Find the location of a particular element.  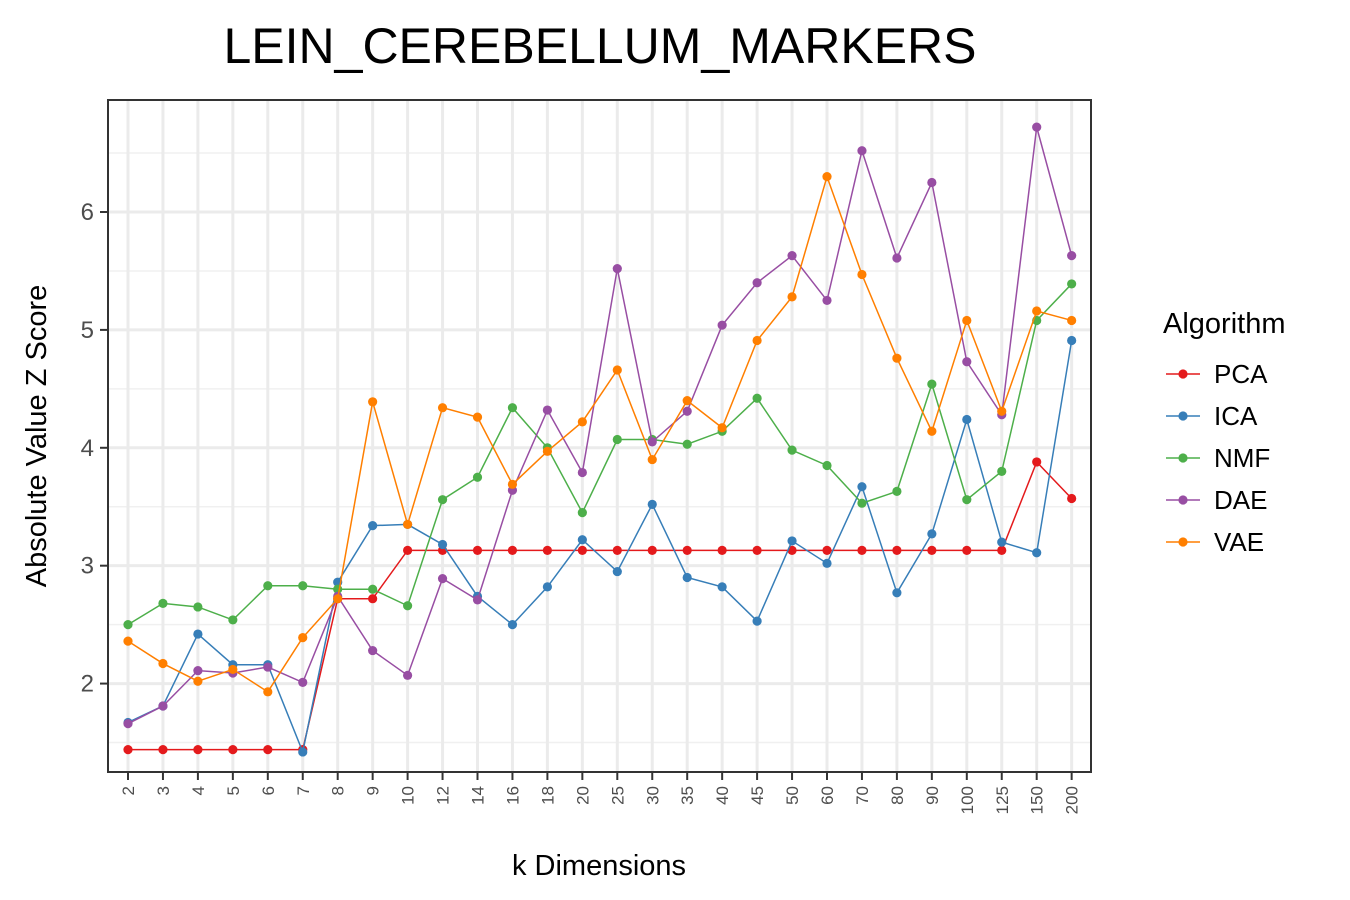

legend-item-dae: DAE is located at coordinates (1216, 500).